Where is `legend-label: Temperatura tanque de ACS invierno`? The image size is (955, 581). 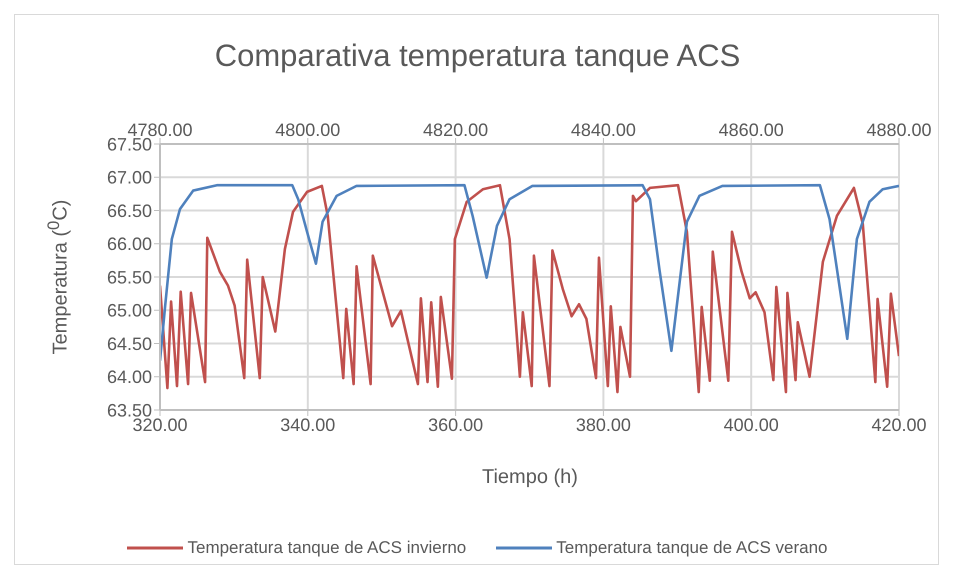 legend-label: Temperatura tanque de ACS invierno is located at coordinates (326, 548).